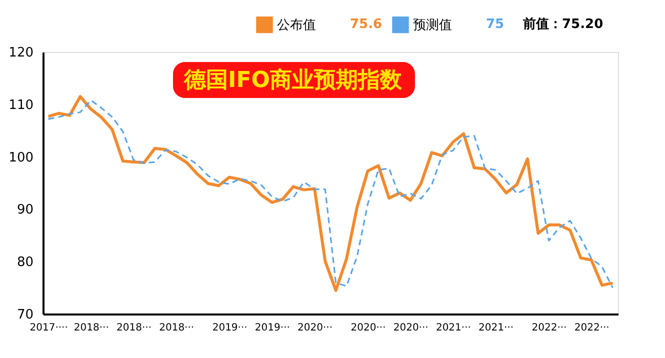 This screenshot has height=358, width=665. What do you see at coordinates (49, 328) in the screenshot?
I see `x-tick-label: 2017····` at bounding box center [49, 328].